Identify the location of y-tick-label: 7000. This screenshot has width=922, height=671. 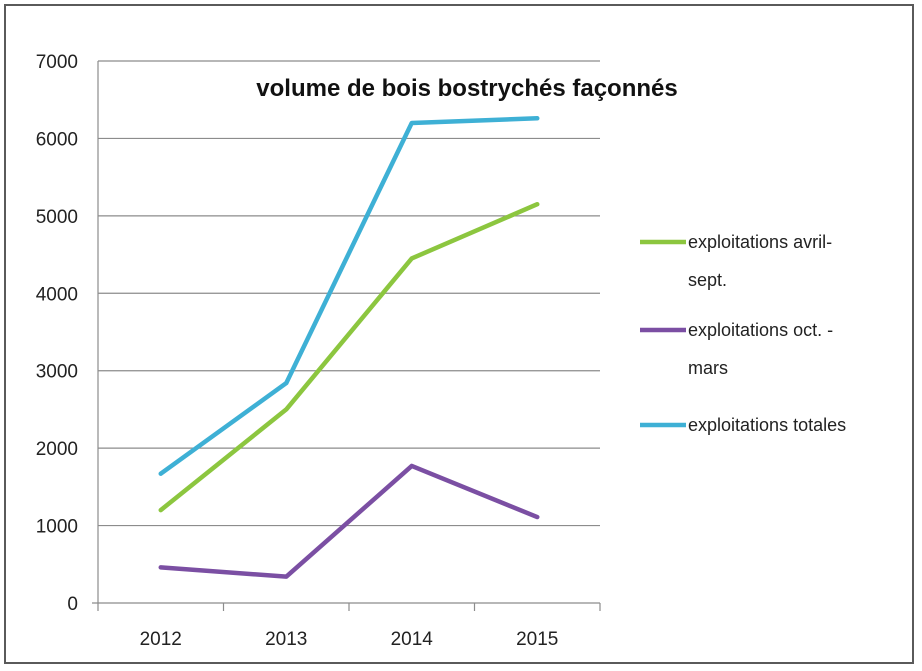
(57, 62).